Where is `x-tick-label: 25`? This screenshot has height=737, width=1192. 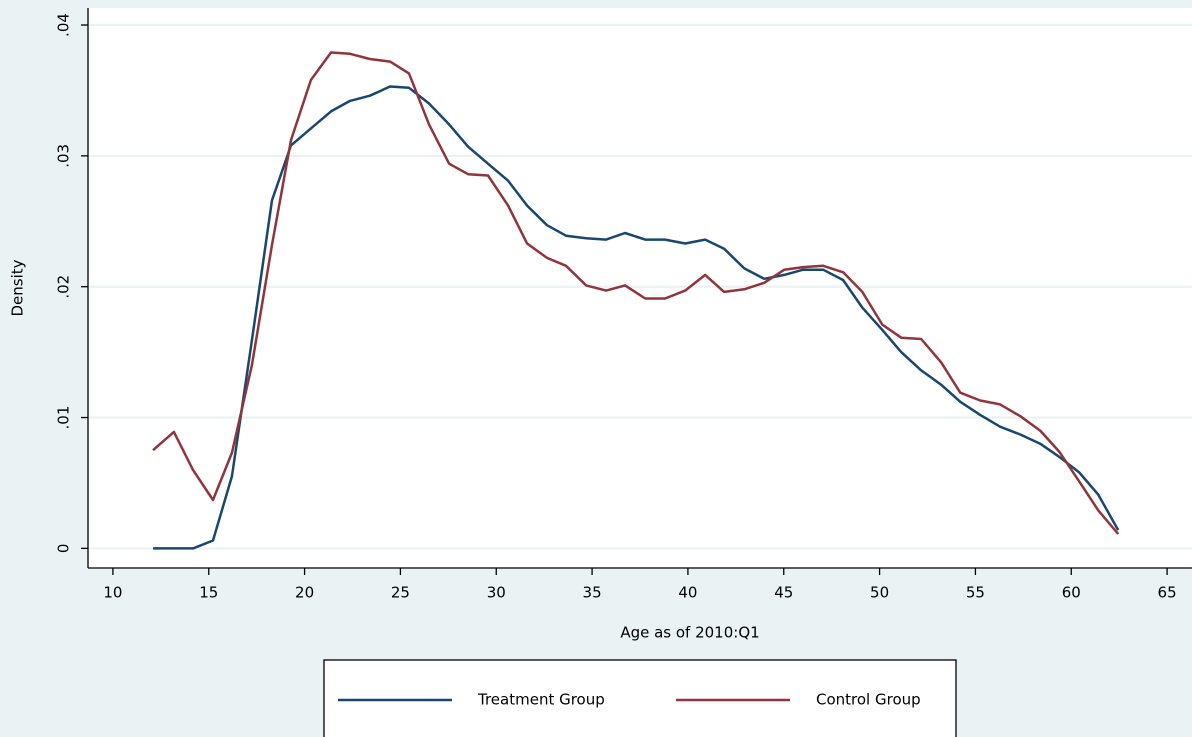 x-tick-label: 25 is located at coordinates (400, 593).